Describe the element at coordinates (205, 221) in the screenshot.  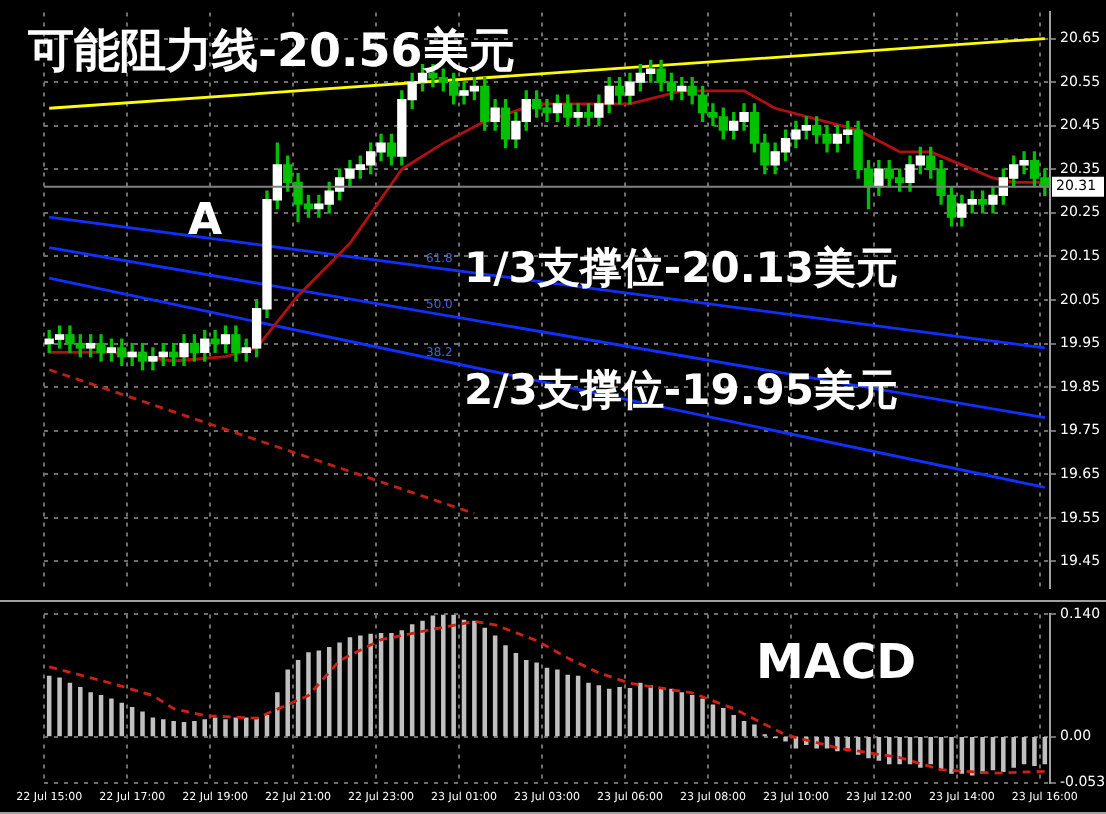
I see `annotation: A` at that location.